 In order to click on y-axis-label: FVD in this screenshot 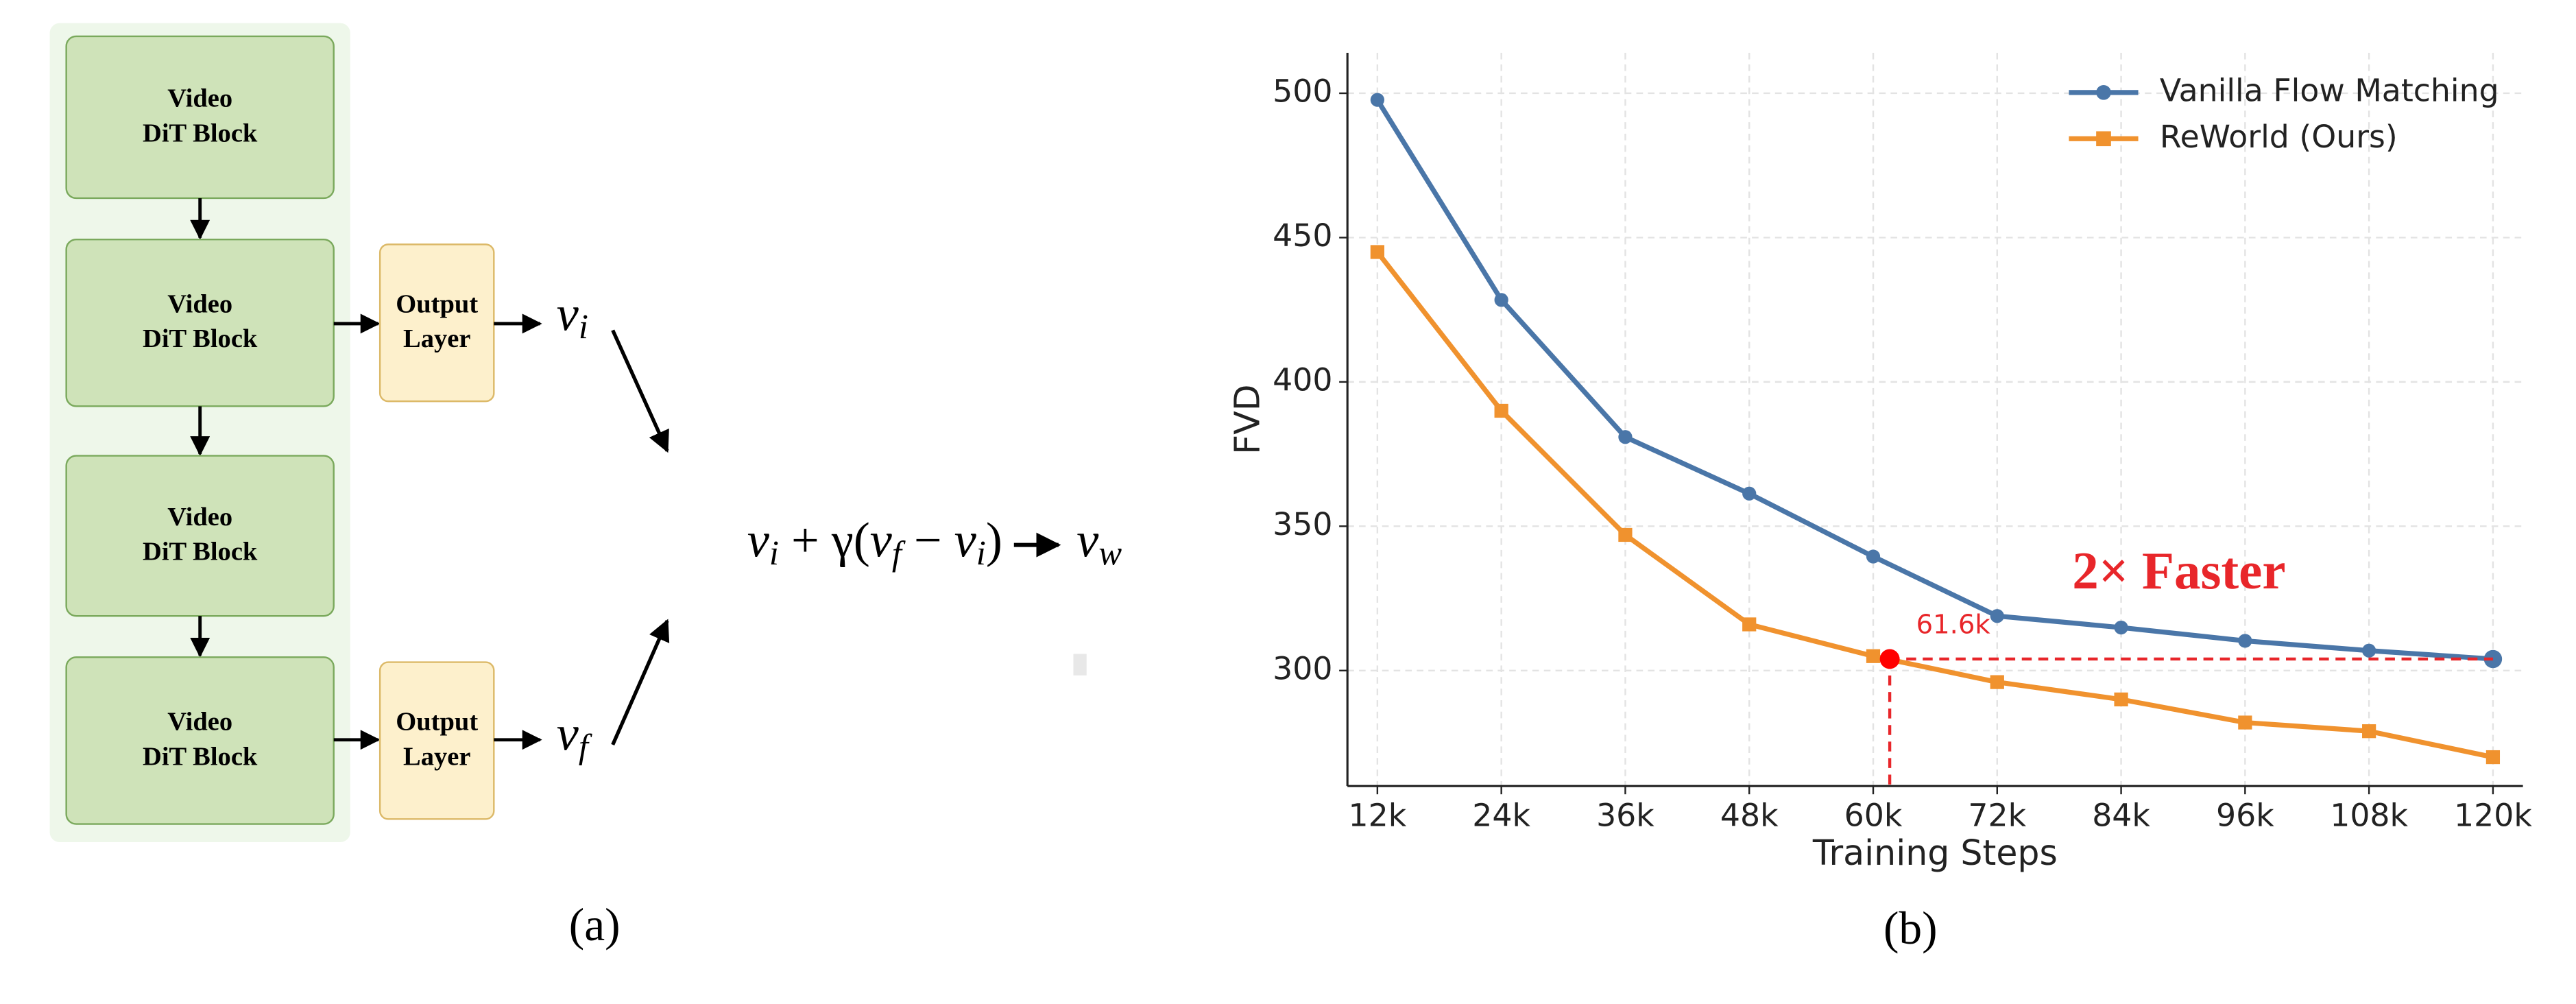, I will do `click(1248, 419)`.